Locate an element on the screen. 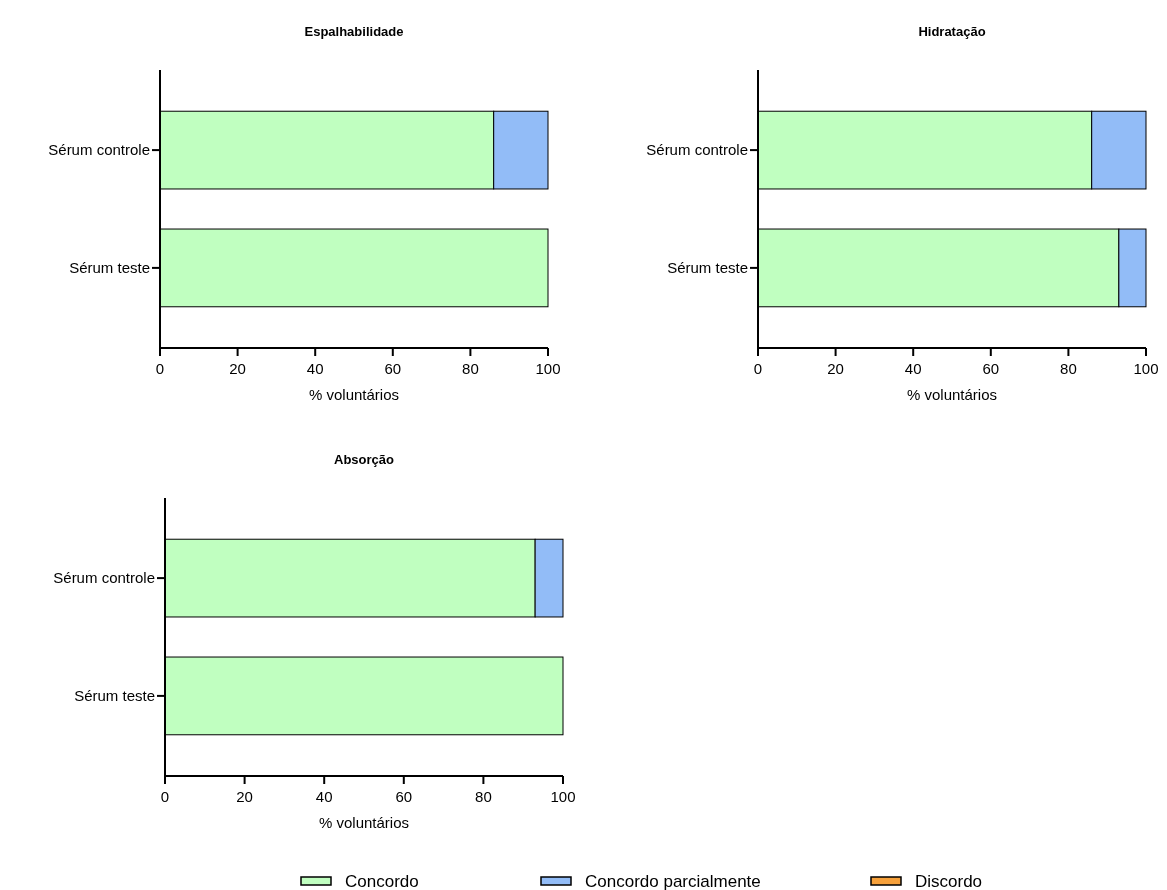  legend-label: Concordo parcialmente is located at coordinates (673, 880).